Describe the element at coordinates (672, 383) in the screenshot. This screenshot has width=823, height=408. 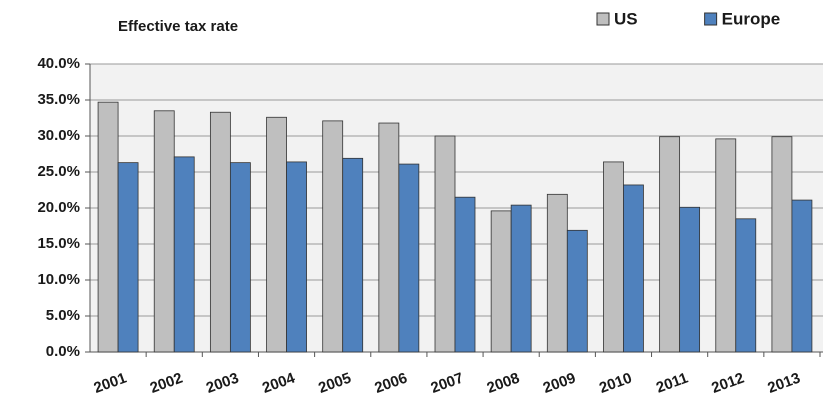
I see `x-tick-label: 2011` at that location.